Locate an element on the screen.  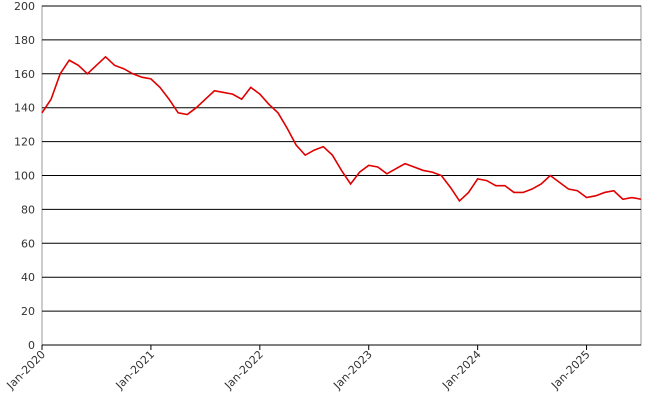
x-tick-label: Jan-2025 is located at coordinates (570, 370).